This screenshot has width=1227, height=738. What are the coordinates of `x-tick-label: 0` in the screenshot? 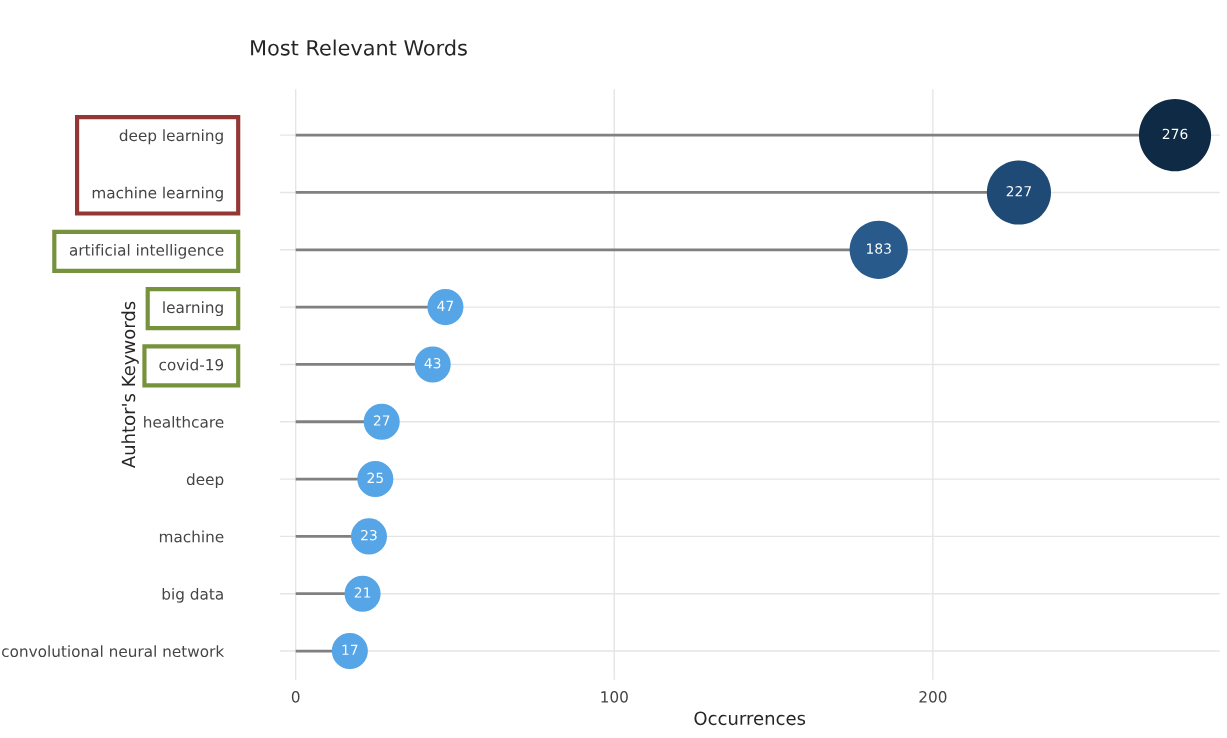 It's located at (295, 697).